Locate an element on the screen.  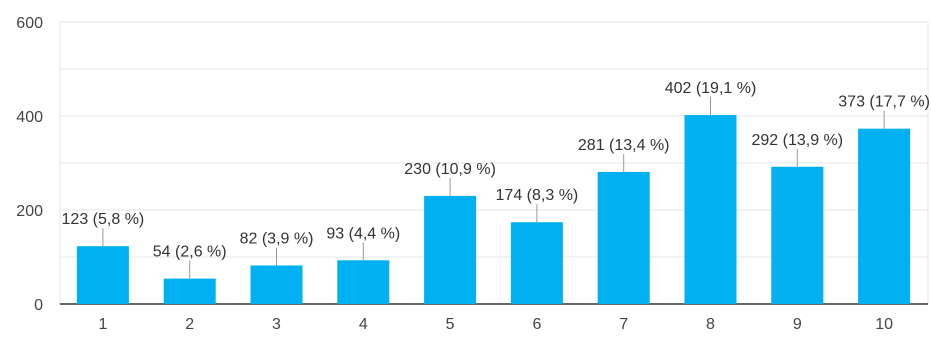
y-axis-ticks: 0 200 400 600 is located at coordinates (29, 164).